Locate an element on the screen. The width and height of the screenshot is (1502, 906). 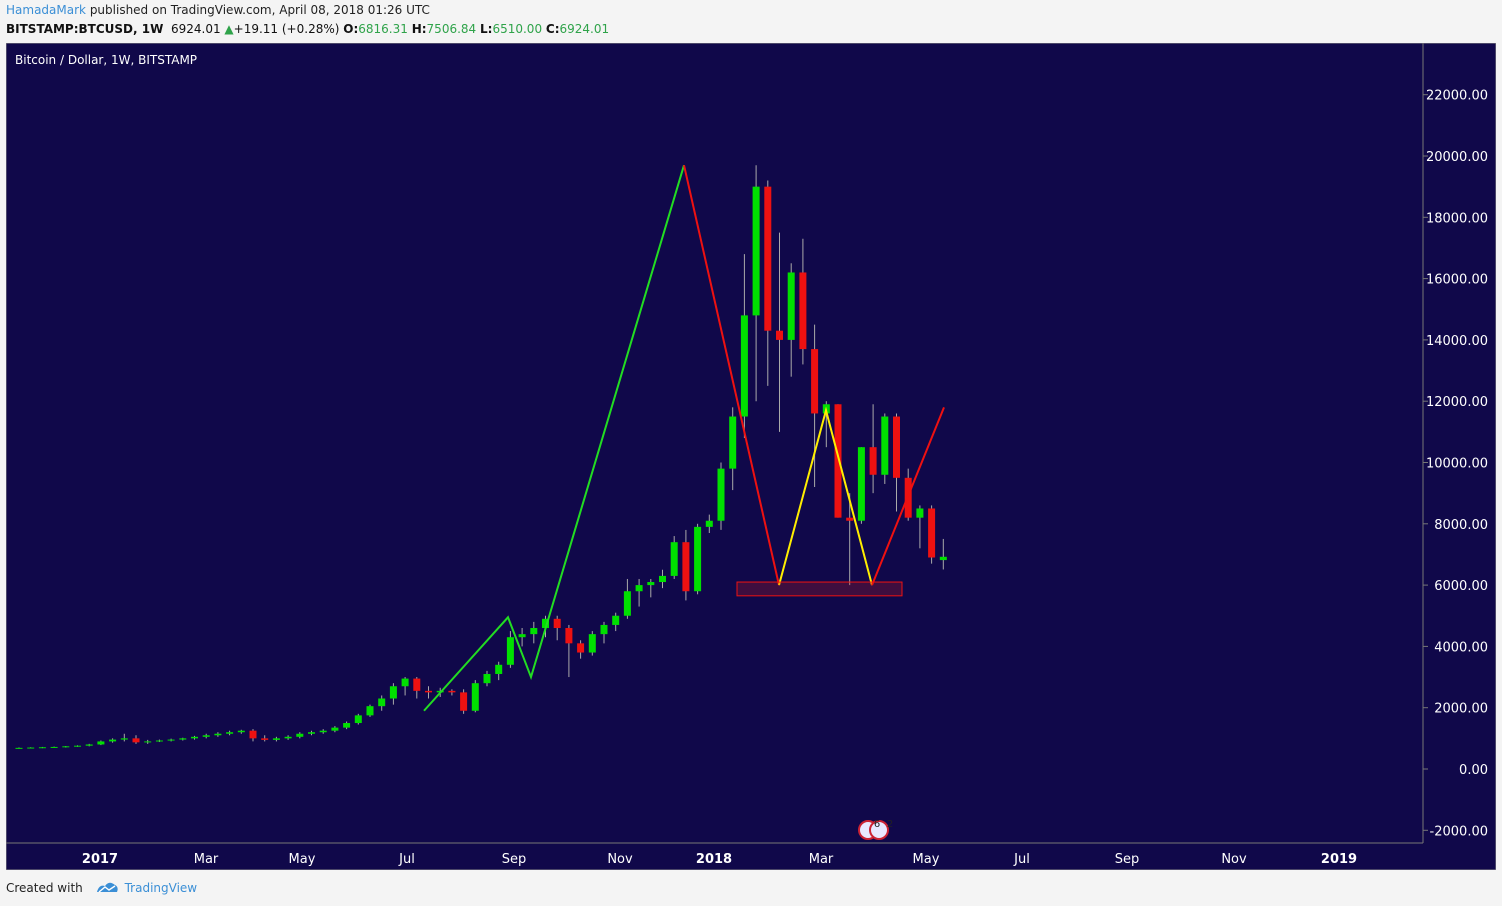
y-tick-label: 22000.00 is located at coordinates (1457, 96).